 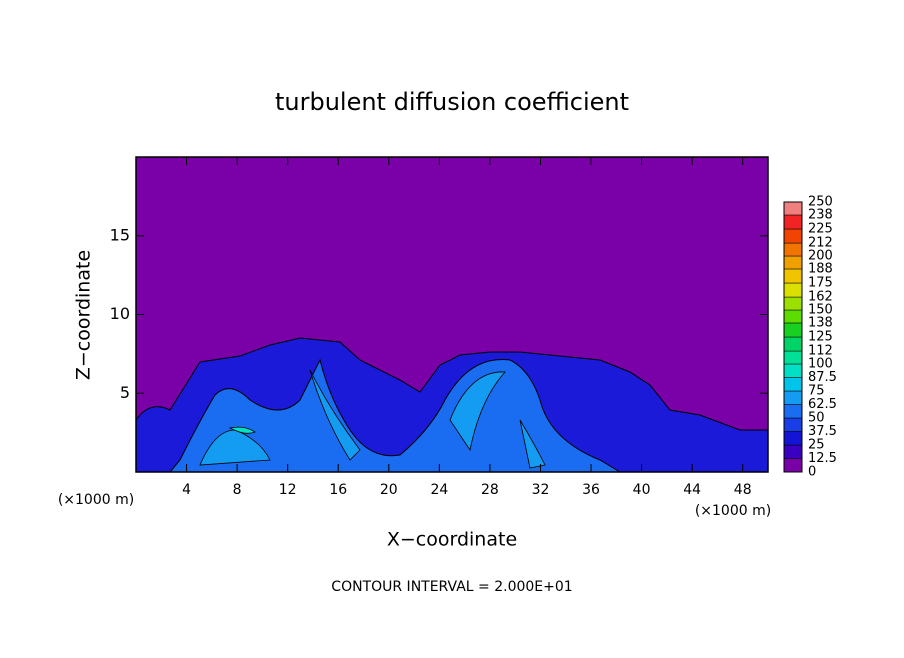 I want to click on y-tick-label: 15, so click(x=120, y=234).